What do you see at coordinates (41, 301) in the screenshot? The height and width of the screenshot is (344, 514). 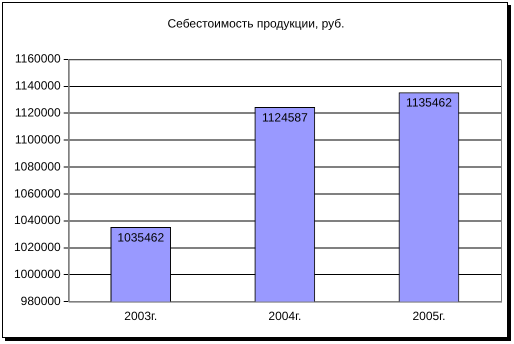 I see `y-tick-label: 980000` at bounding box center [41, 301].